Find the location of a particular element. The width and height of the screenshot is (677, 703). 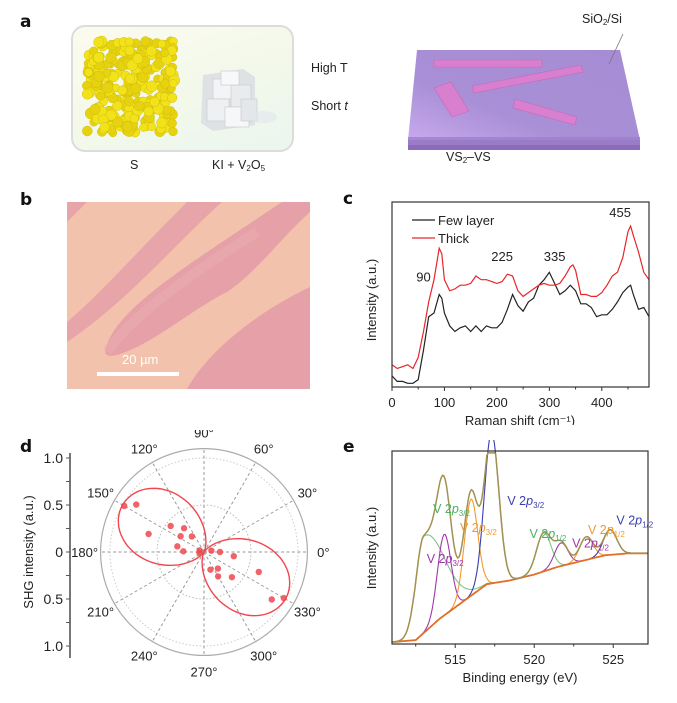

precursor-label: KI + V2O5 is located at coordinates (239, 165).